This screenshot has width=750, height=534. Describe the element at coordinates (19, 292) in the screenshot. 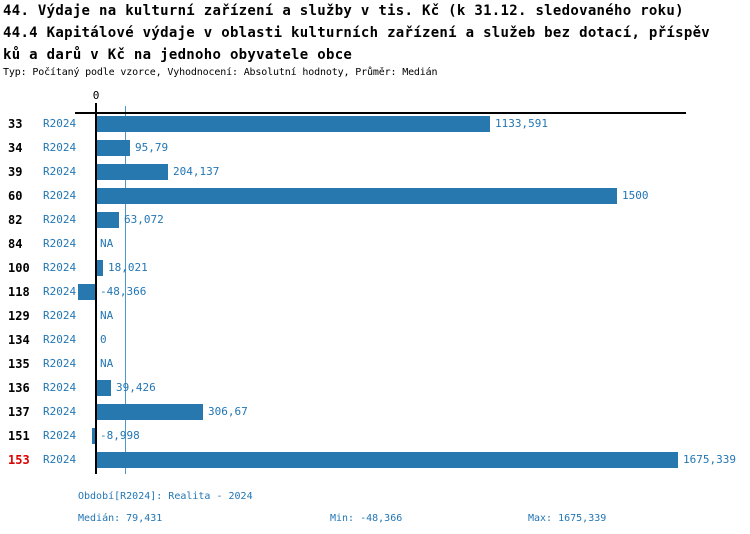

I see `row-id-label: 118` at that location.